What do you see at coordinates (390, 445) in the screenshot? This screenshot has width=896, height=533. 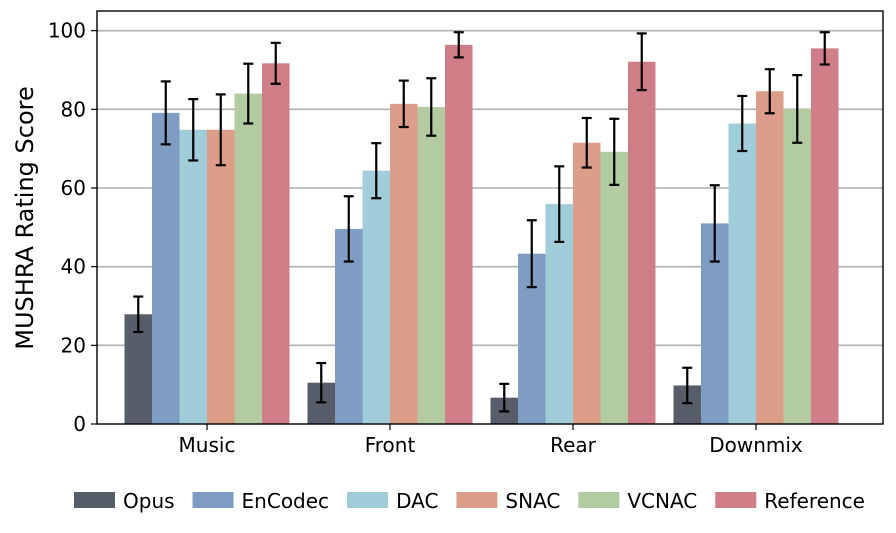 I see `x-tick-label: Front` at bounding box center [390, 445].